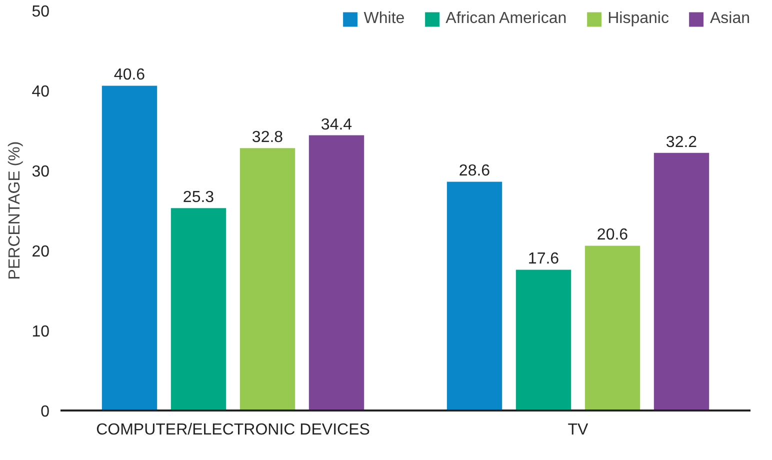  What do you see at coordinates (41, 332) in the screenshot?
I see `y-tick-label: 10` at bounding box center [41, 332].